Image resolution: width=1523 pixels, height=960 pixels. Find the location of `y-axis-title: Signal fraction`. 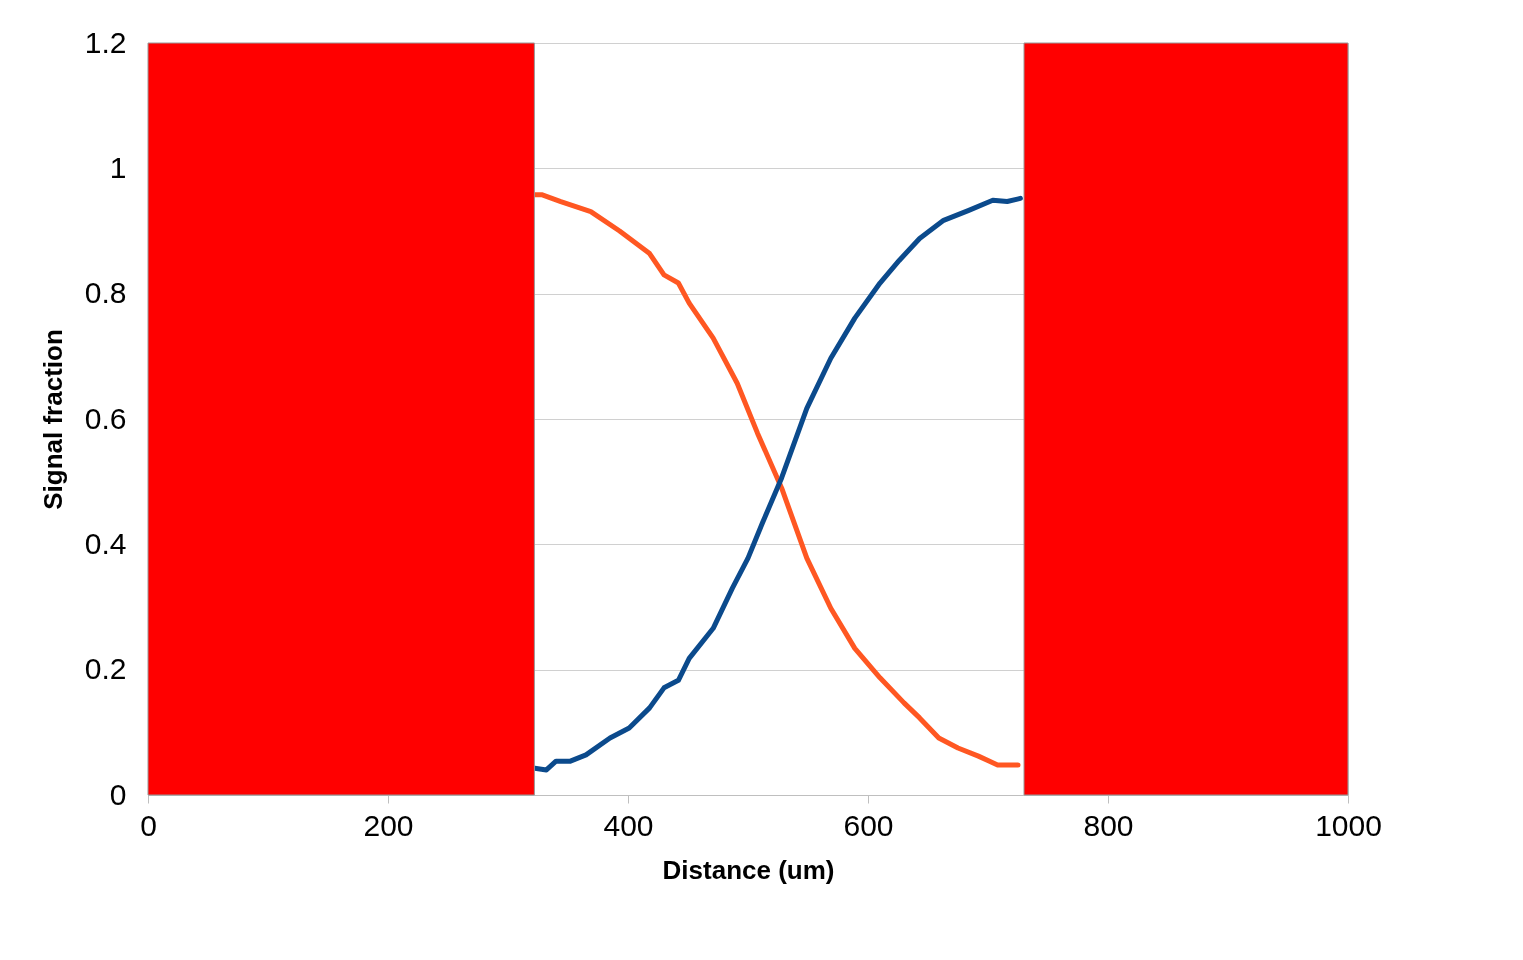

y-axis-title: Signal fraction is located at coordinates (52, 419).